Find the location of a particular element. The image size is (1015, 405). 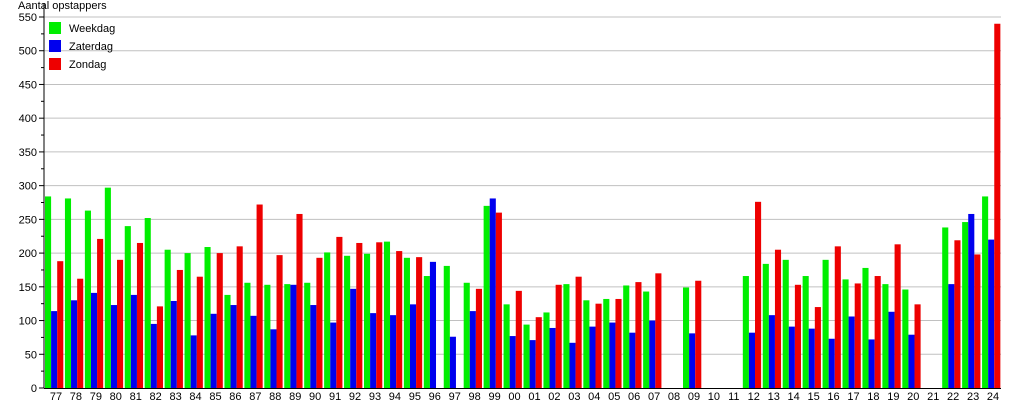

x-tick-label: 04 is located at coordinates (594, 395).